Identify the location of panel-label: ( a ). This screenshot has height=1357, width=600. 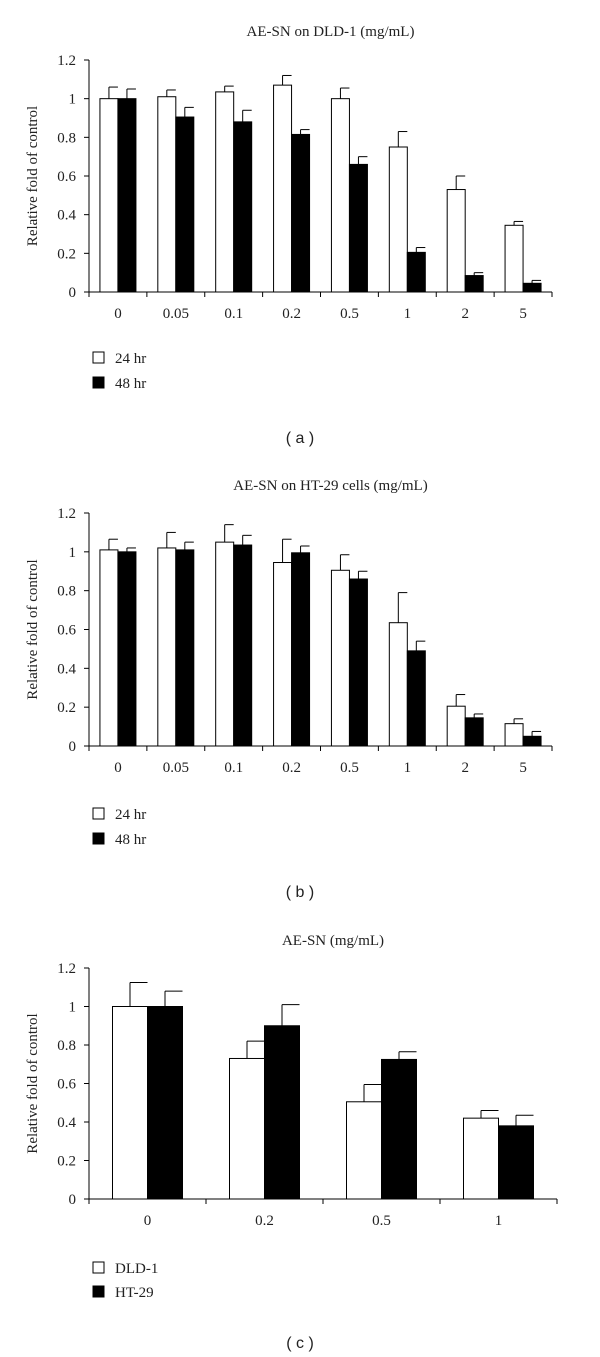
(300, 438).